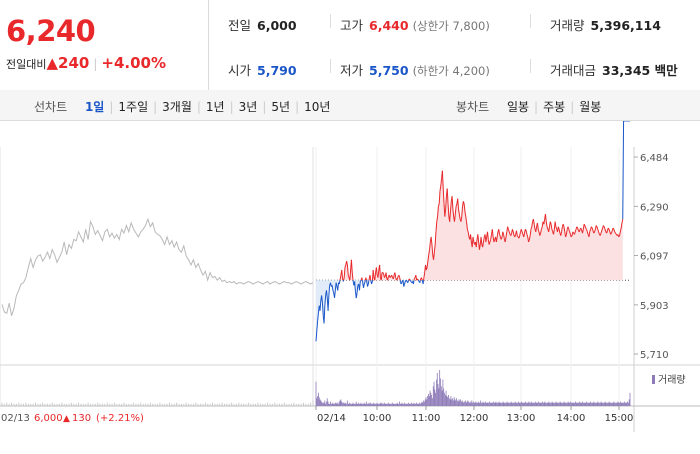 Image resolution: width=700 pixels, height=454 pixels. I want to click on period-tab-2: 3개월, so click(177, 107).